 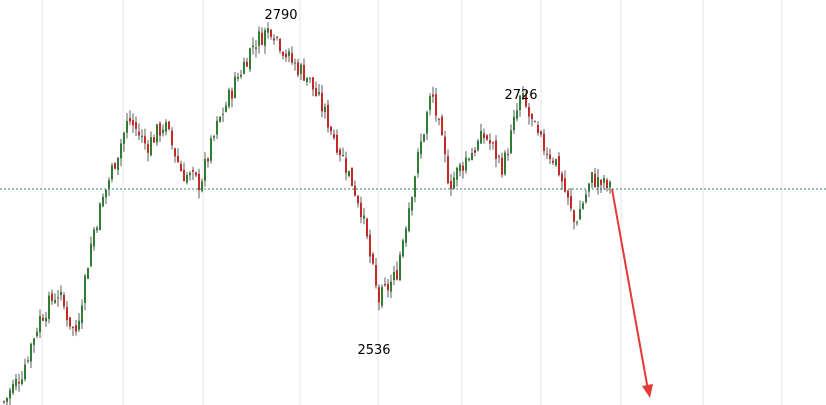 I want to click on annotation-label-high-2: 2726, so click(x=520, y=95).